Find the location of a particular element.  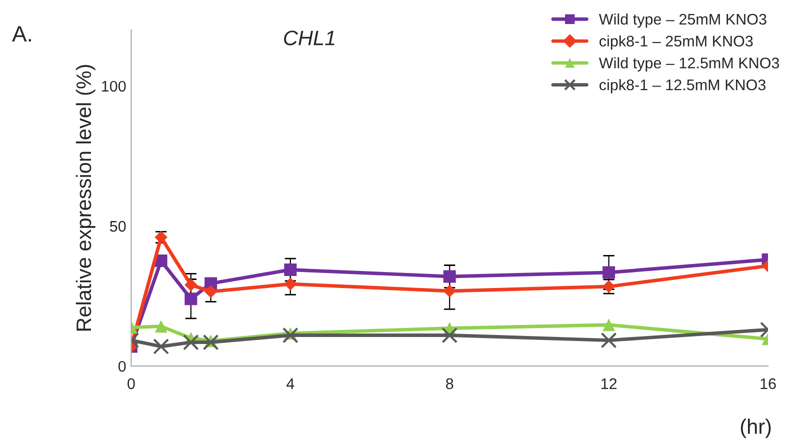

x-tick-label: 0 is located at coordinates (131, 384).